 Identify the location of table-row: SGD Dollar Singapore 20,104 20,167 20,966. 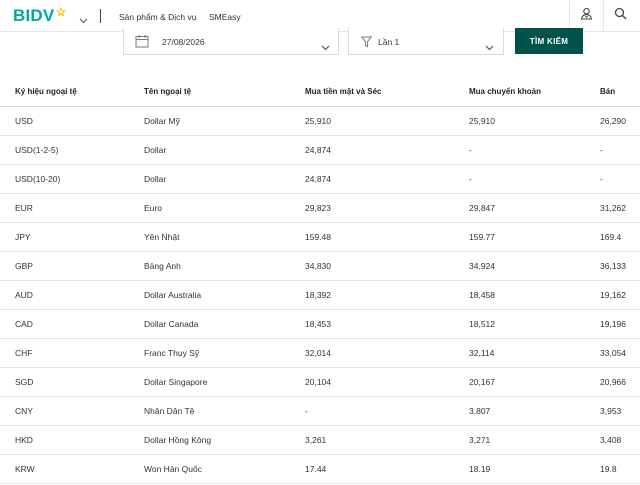
(320, 382).